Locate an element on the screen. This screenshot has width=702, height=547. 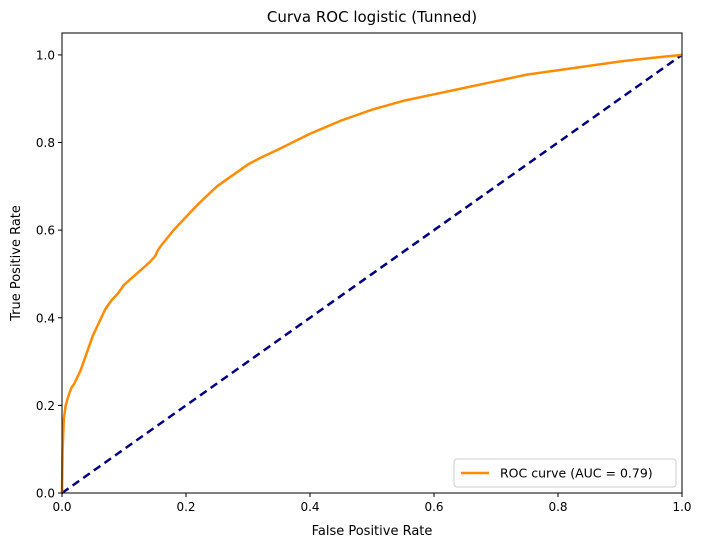
y-tick-label: 0.2 is located at coordinates (45, 406).